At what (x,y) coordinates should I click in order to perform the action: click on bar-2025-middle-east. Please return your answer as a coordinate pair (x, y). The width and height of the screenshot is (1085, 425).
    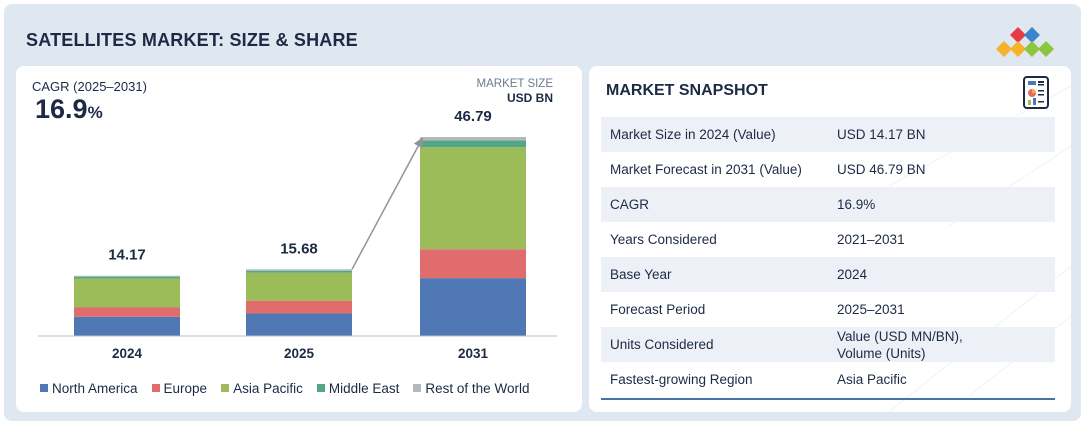
    Looking at the image, I should click on (299, 271).